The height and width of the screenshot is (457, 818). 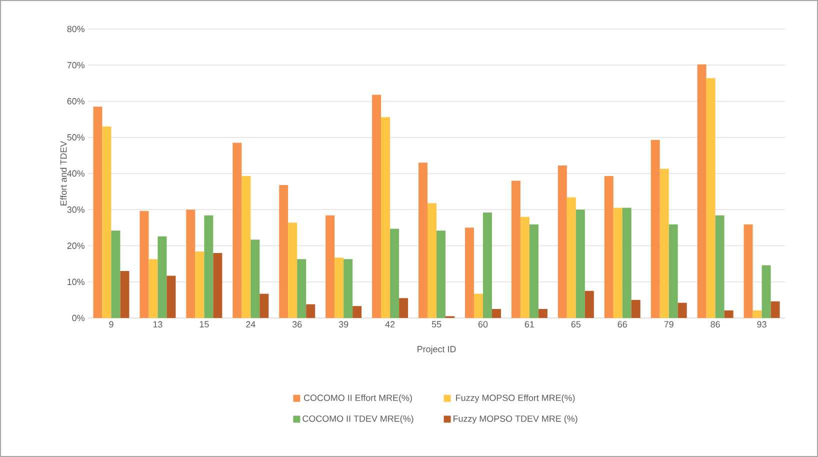 What do you see at coordinates (76, 29) in the screenshot?
I see `y-tick-label: 80%` at bounding box center [76, 29].